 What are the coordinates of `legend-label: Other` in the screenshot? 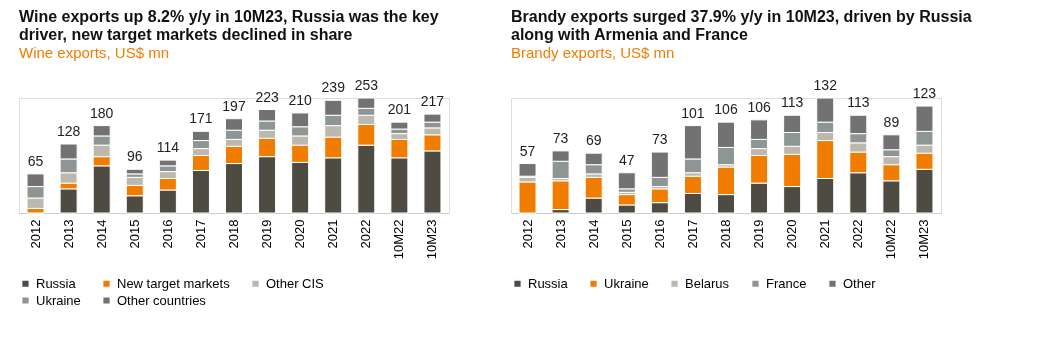 It's located at (860, 283).